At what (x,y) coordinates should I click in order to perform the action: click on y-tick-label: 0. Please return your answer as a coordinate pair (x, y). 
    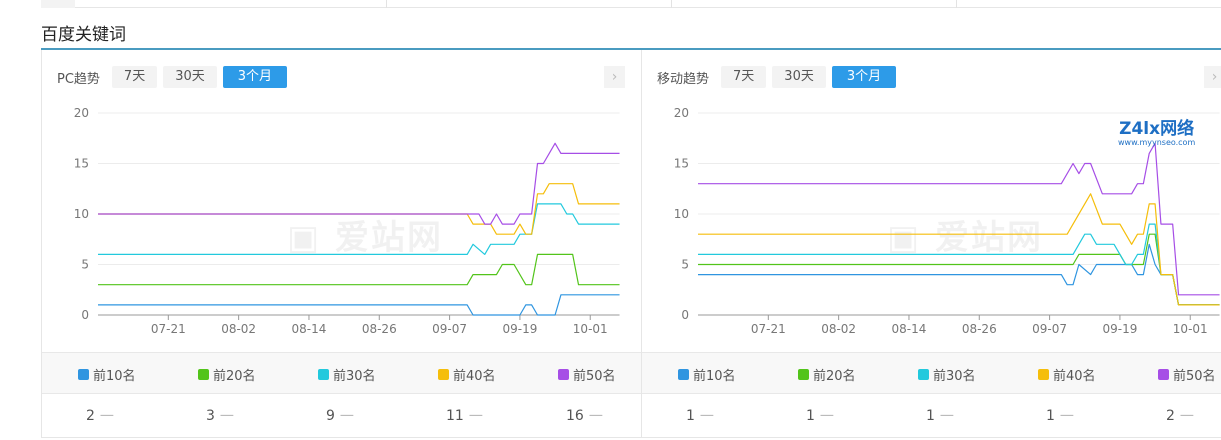
    Looking at the image, I should click on (685, 315).